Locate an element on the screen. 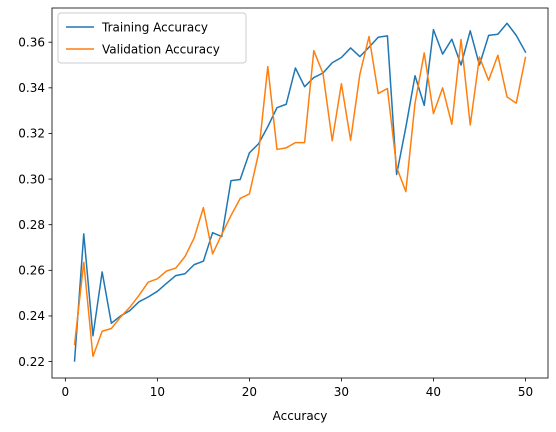 The width and height of the screenshot is (556, 432). x-tick-label: 50 is located at coordinates (525, 392).